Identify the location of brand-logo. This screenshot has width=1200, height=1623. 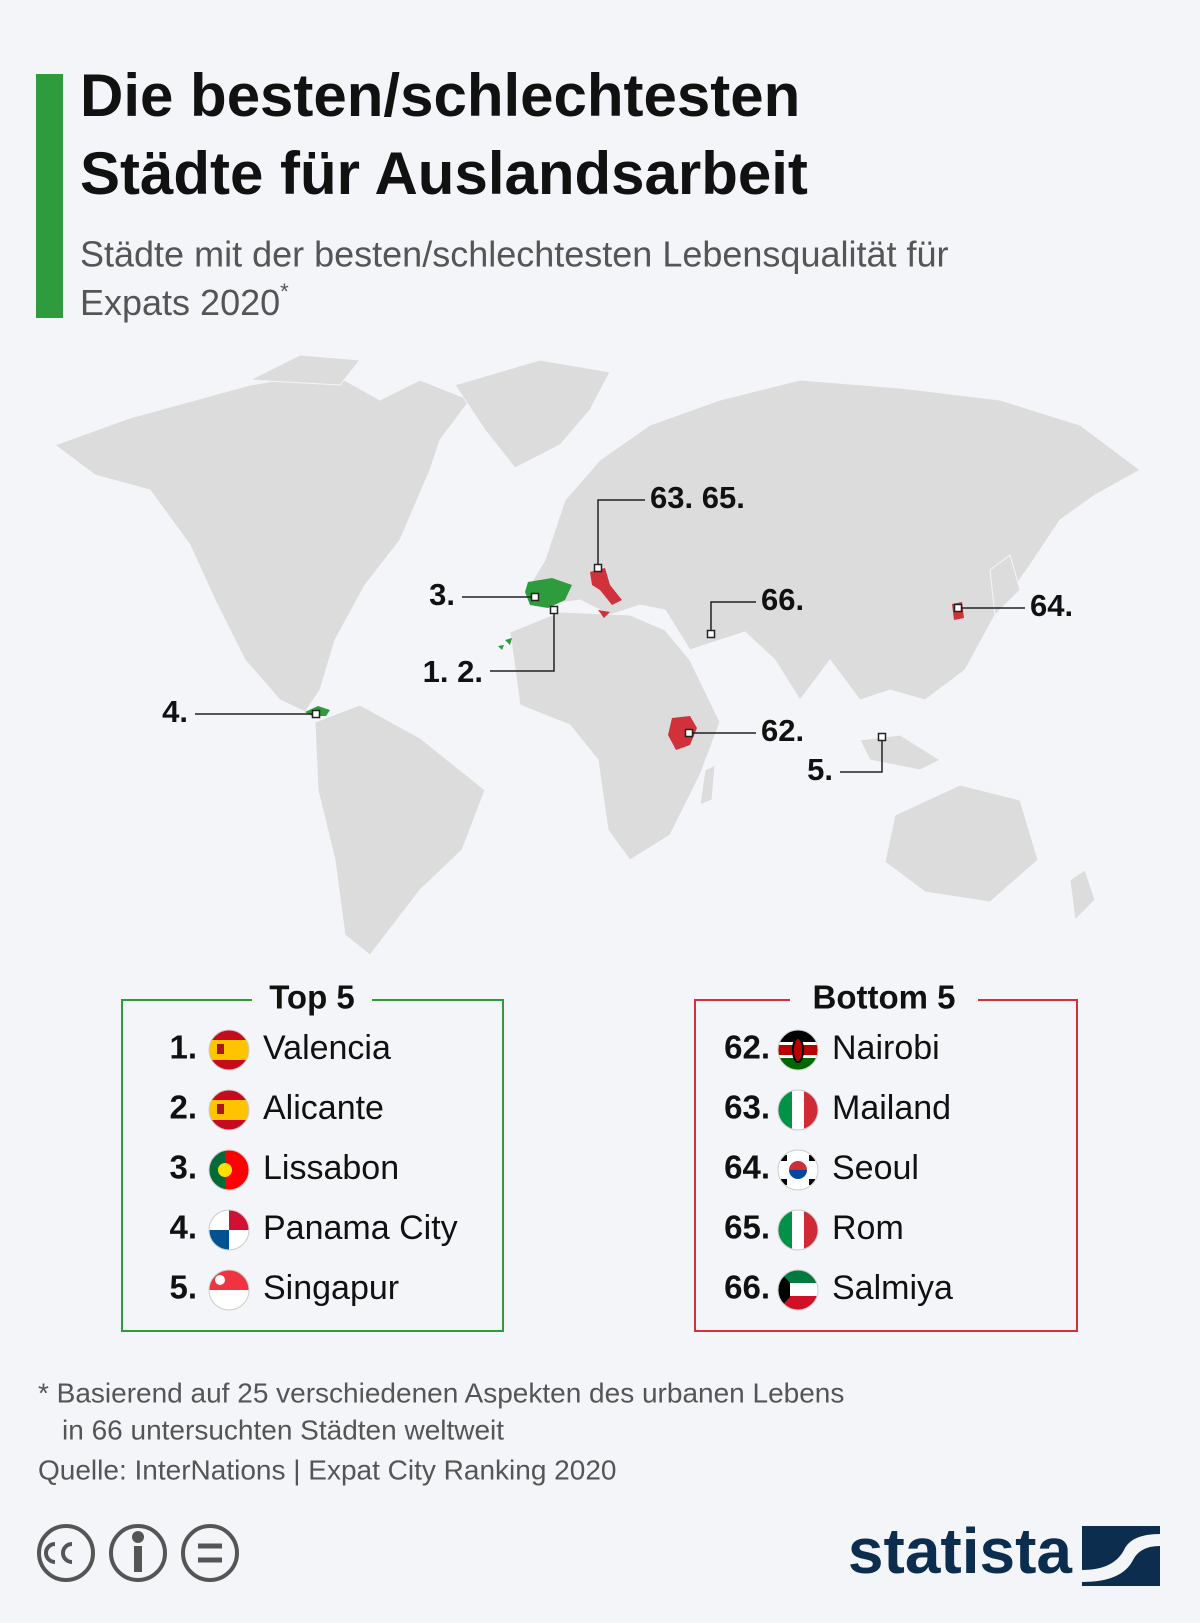
(1121, 1558).